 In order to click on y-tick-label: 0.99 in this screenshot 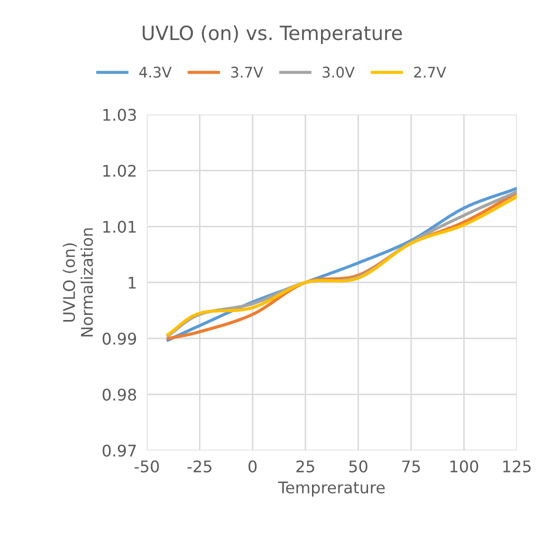, I will do `click(119, 338)`.